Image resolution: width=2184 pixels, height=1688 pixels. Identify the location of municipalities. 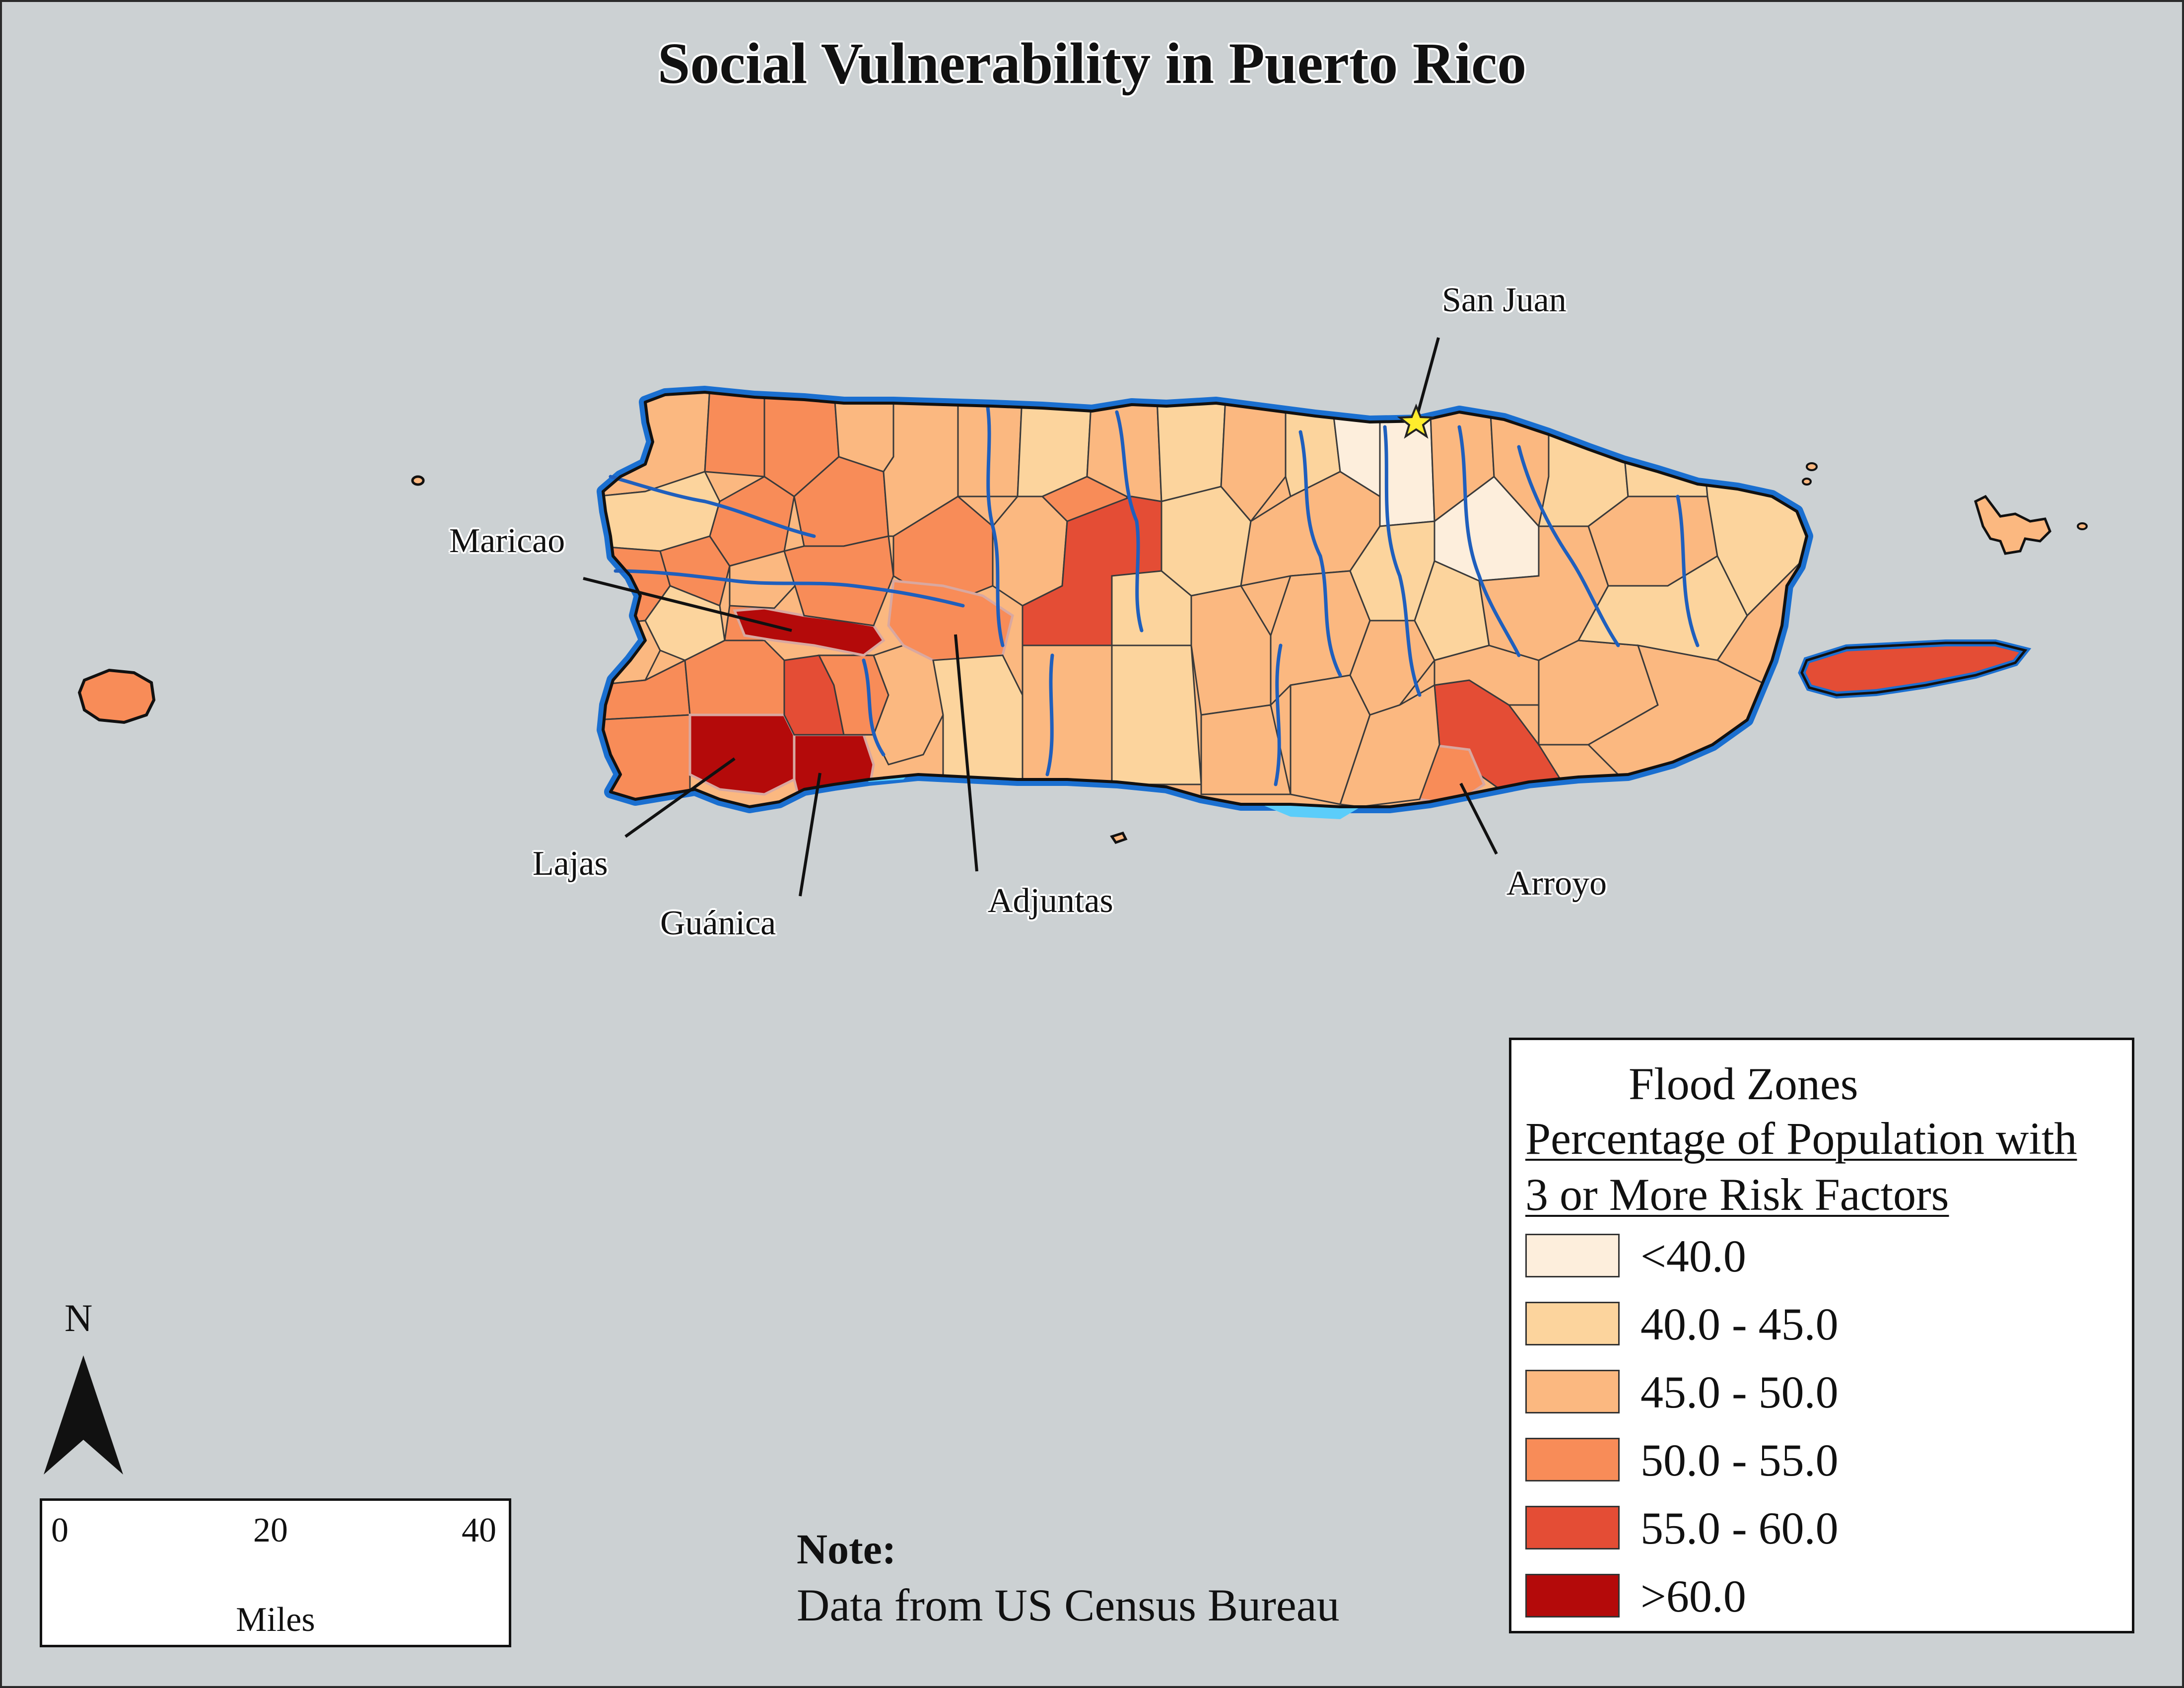
(1205, 599).